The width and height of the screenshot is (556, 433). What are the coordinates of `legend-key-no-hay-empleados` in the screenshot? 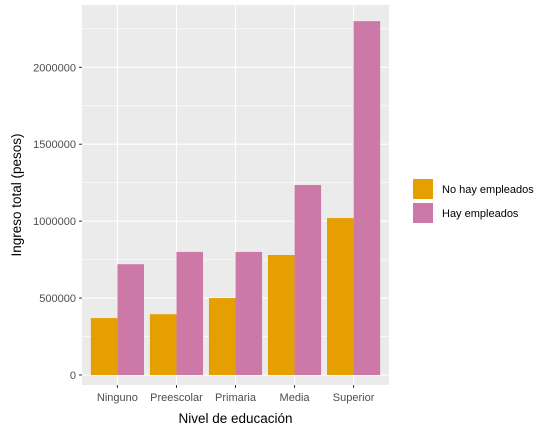 It's located at (423, 189).